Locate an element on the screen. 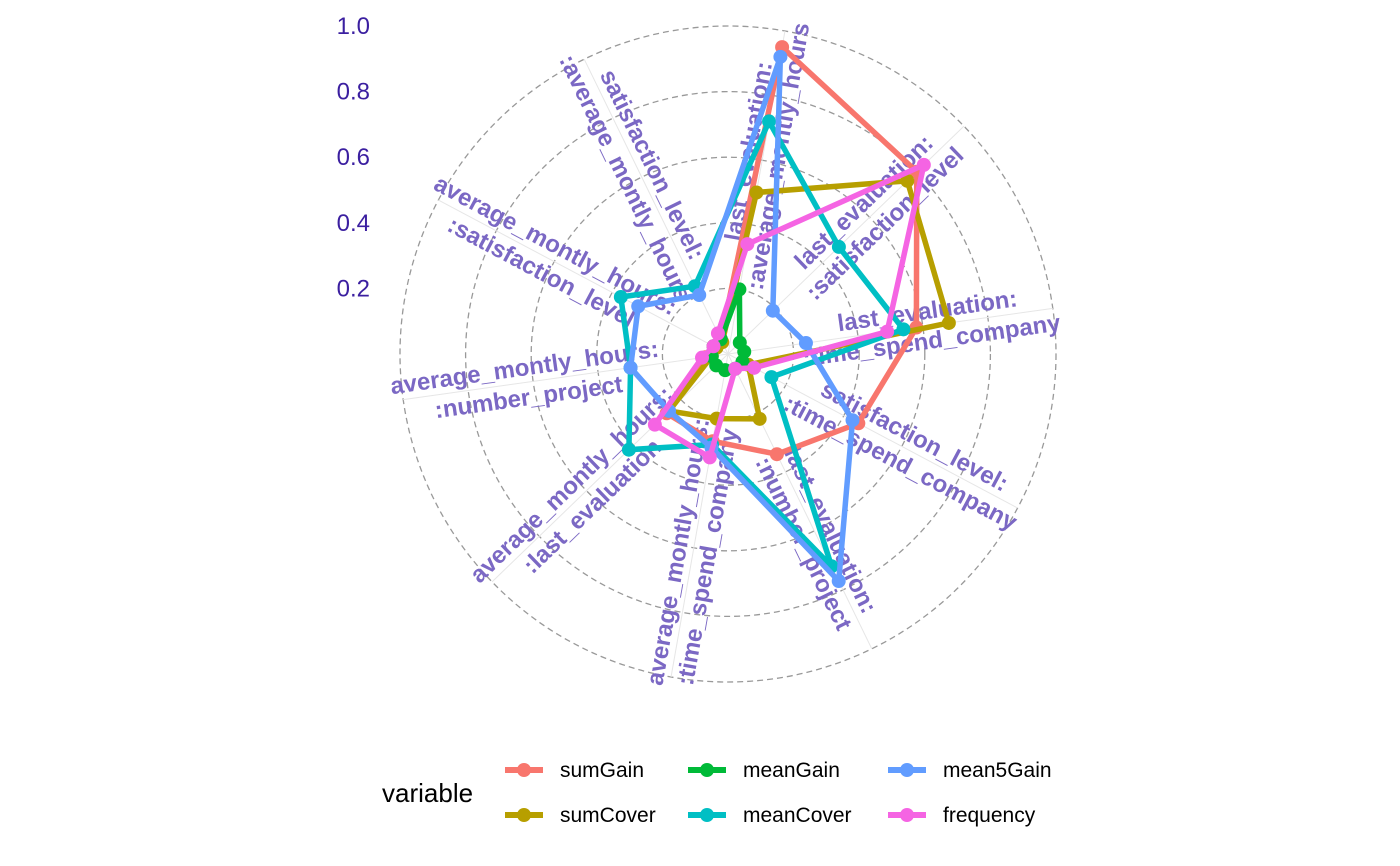 Image resolution: width=1400 pixels, height=866 pixels. y-tick-label: 0.8 is located at coordinates (353, 92).